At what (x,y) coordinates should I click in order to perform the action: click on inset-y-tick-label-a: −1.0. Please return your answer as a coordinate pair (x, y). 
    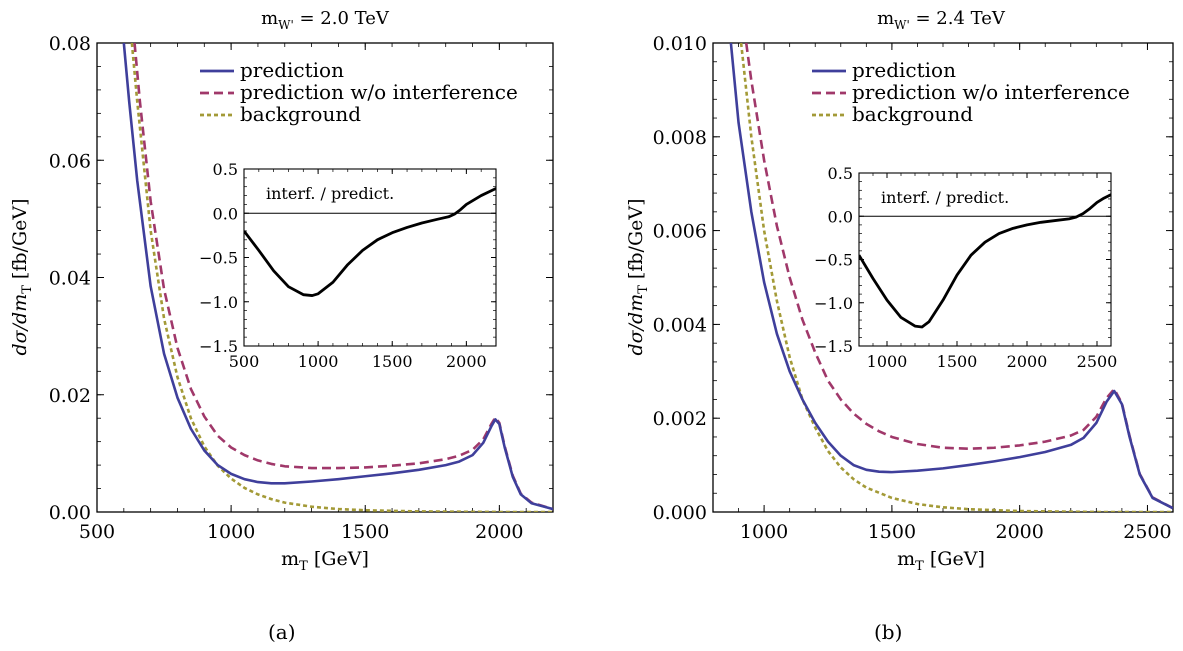
    Looking at the image, I should click on (218, 302).